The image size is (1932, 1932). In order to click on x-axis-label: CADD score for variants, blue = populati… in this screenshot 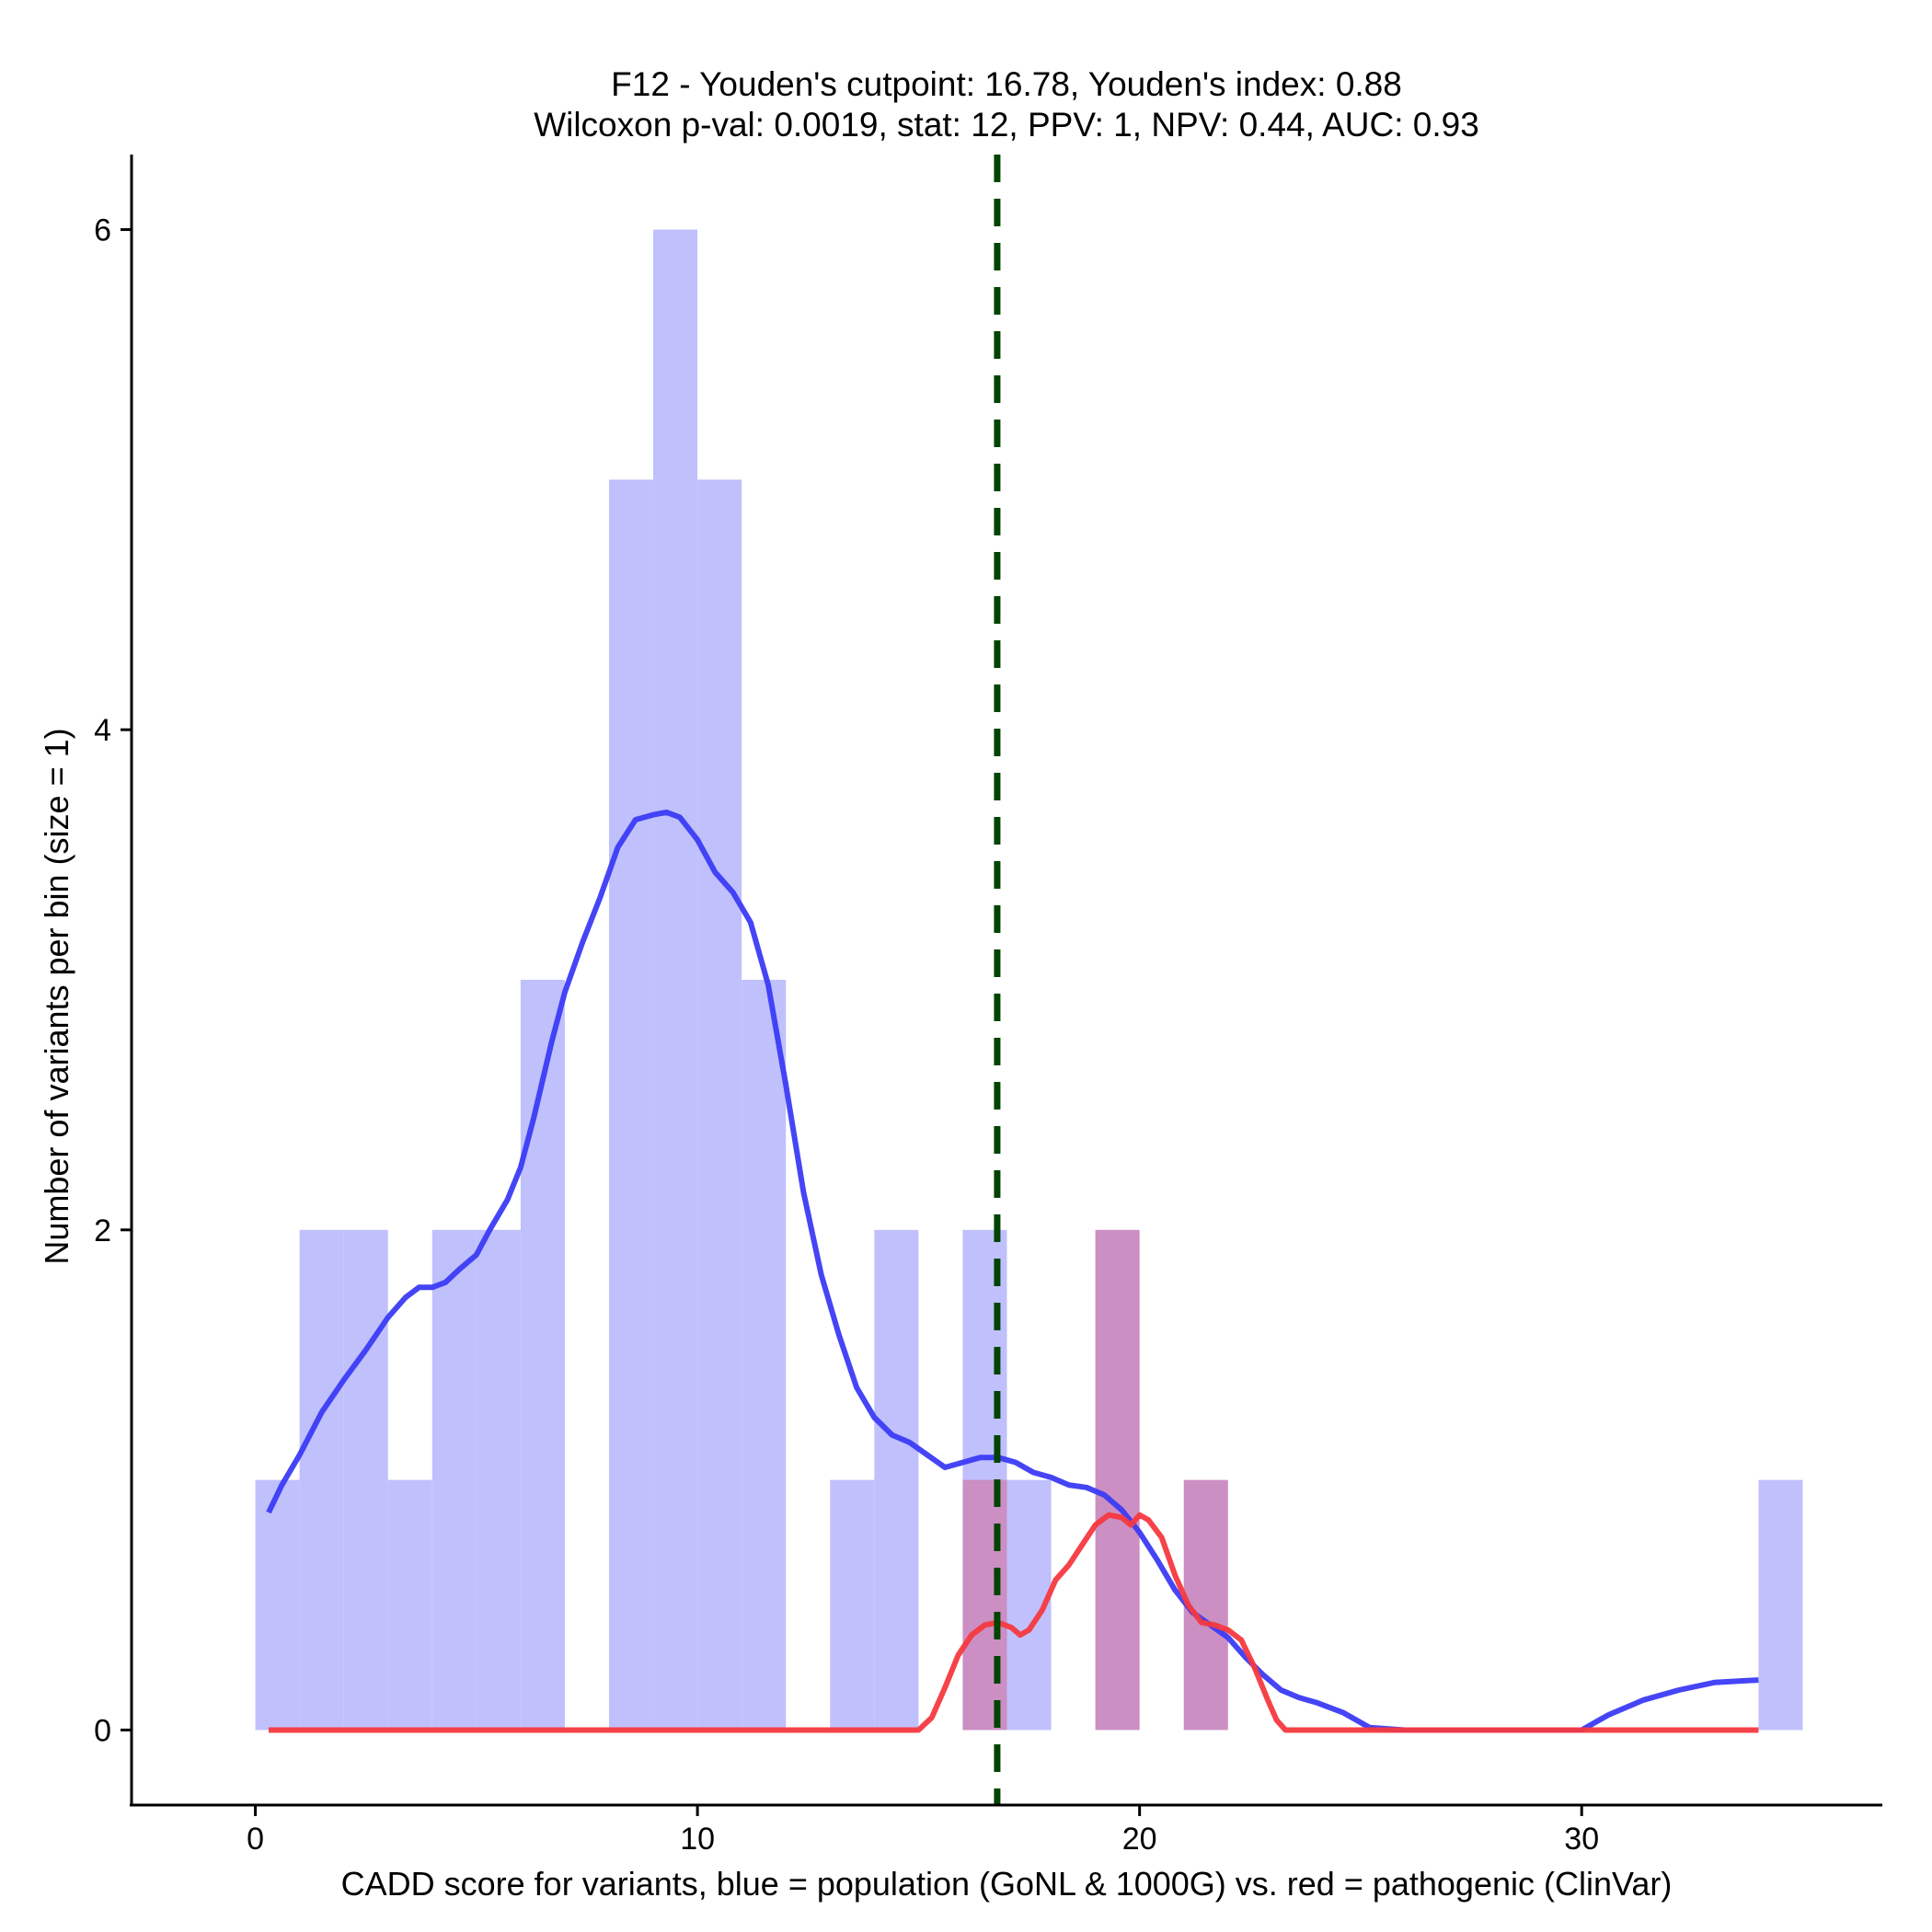, I will do `click(1007, 1884)`.